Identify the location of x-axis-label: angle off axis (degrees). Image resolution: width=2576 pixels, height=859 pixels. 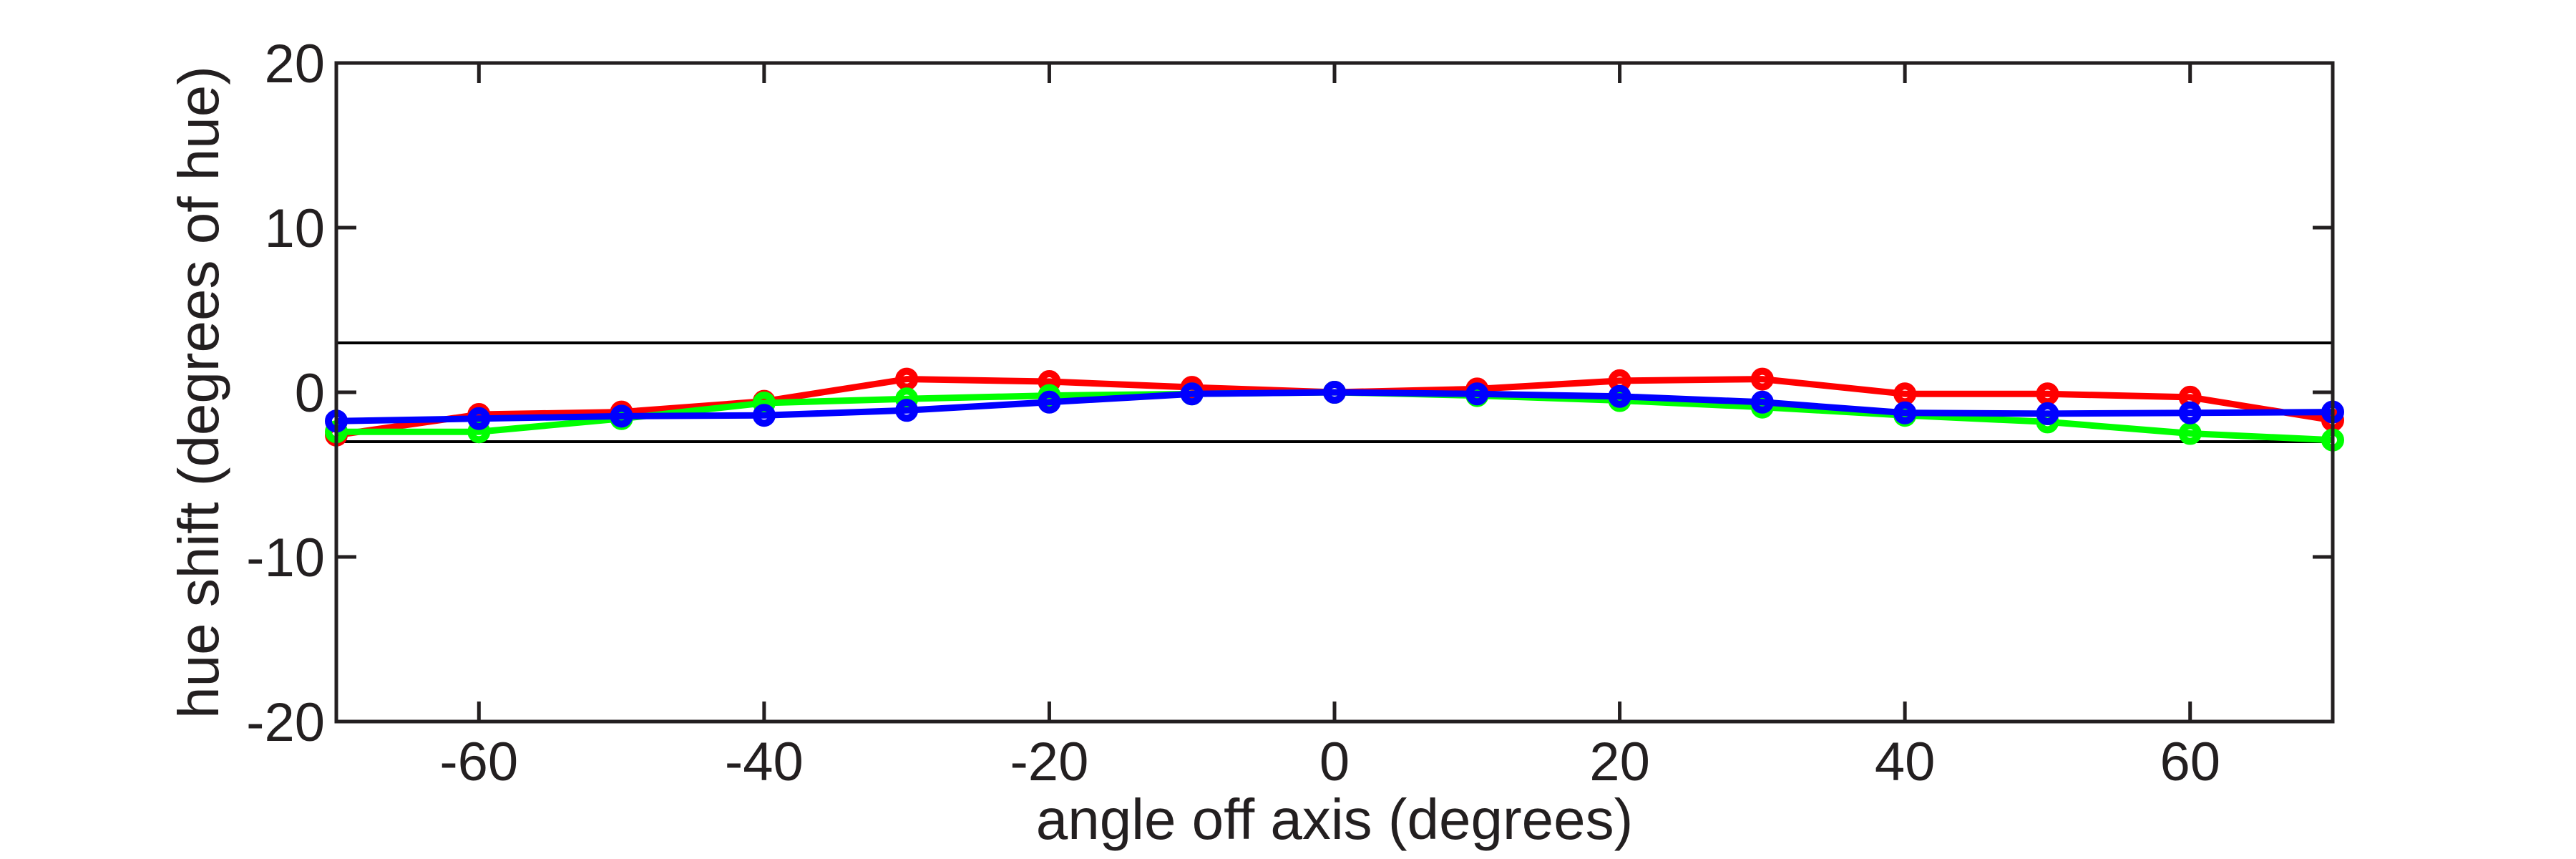
(1335, 819).